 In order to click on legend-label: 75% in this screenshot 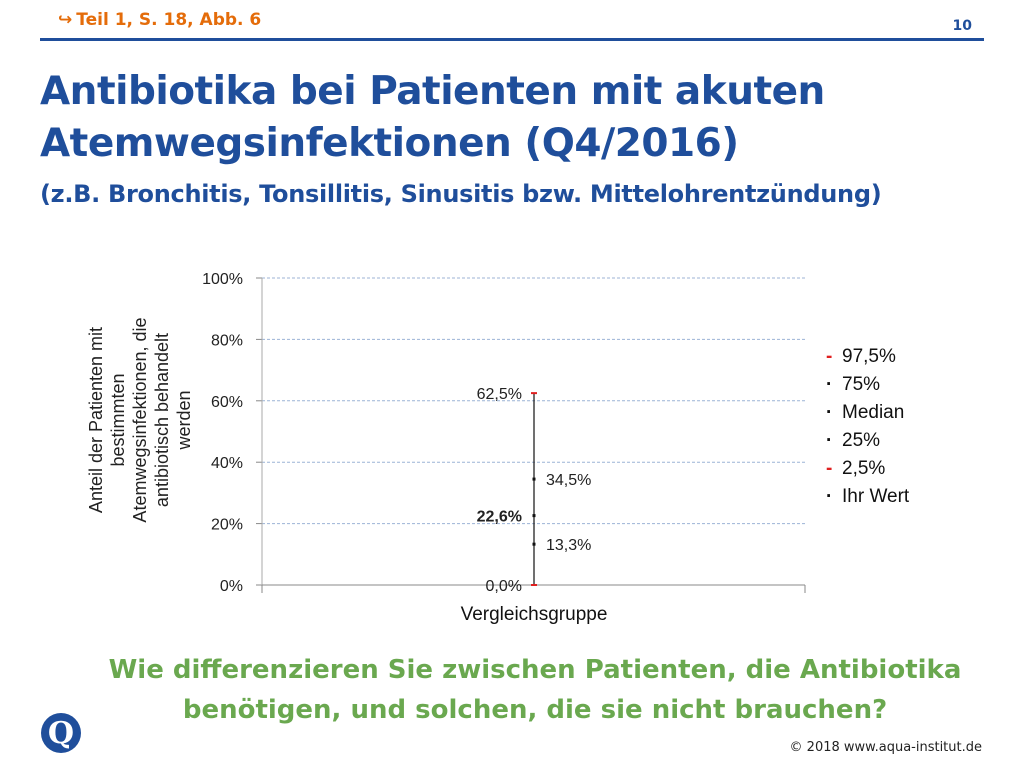, I will do `click(861, 384)`.